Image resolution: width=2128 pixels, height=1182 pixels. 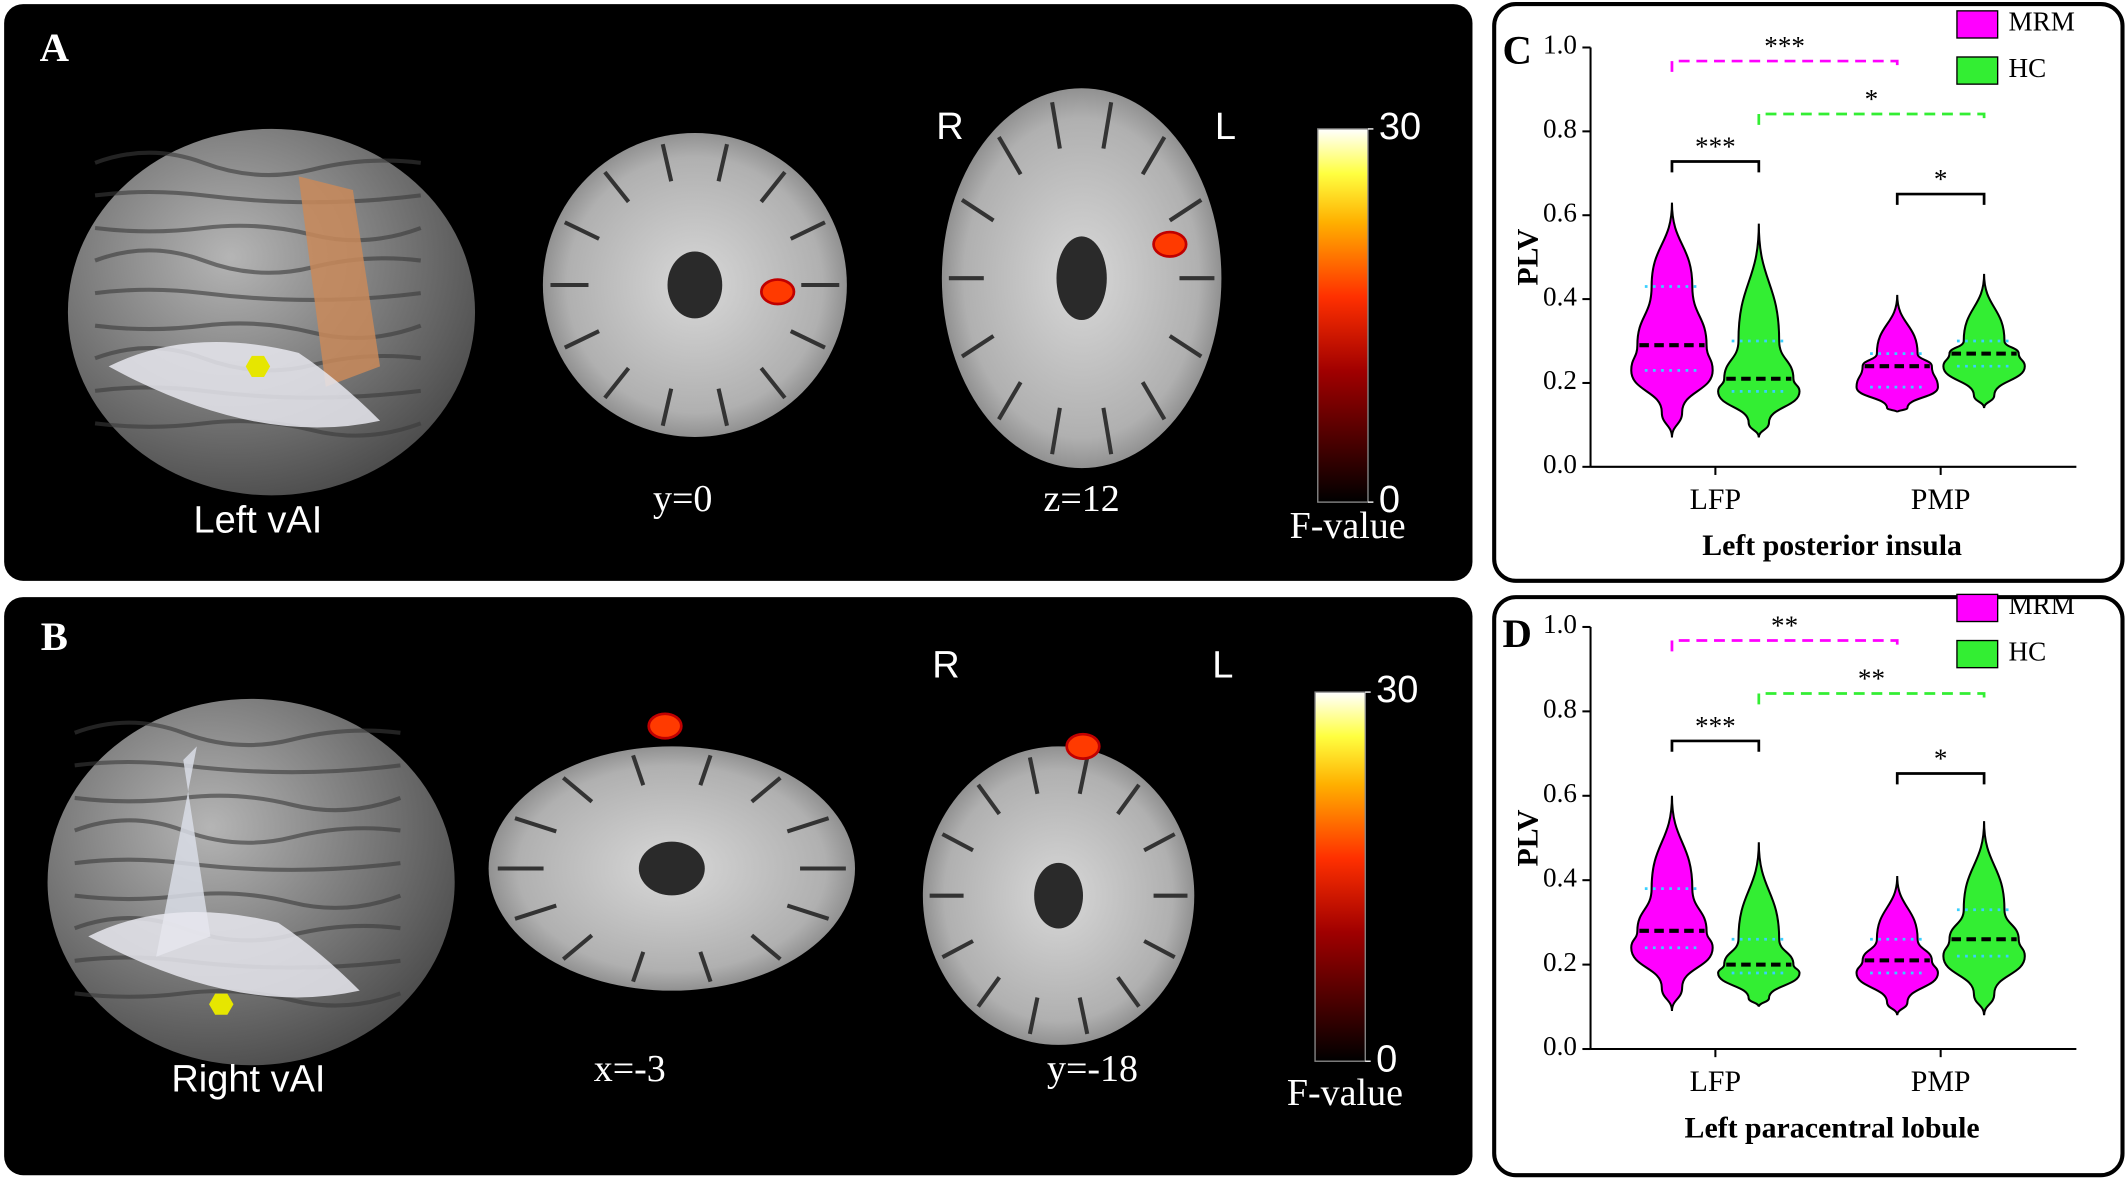 What do you see at coordinates (1808, 292) in the screenshot?
I see `panel-c-frame` at bounding box center [1808, 292].